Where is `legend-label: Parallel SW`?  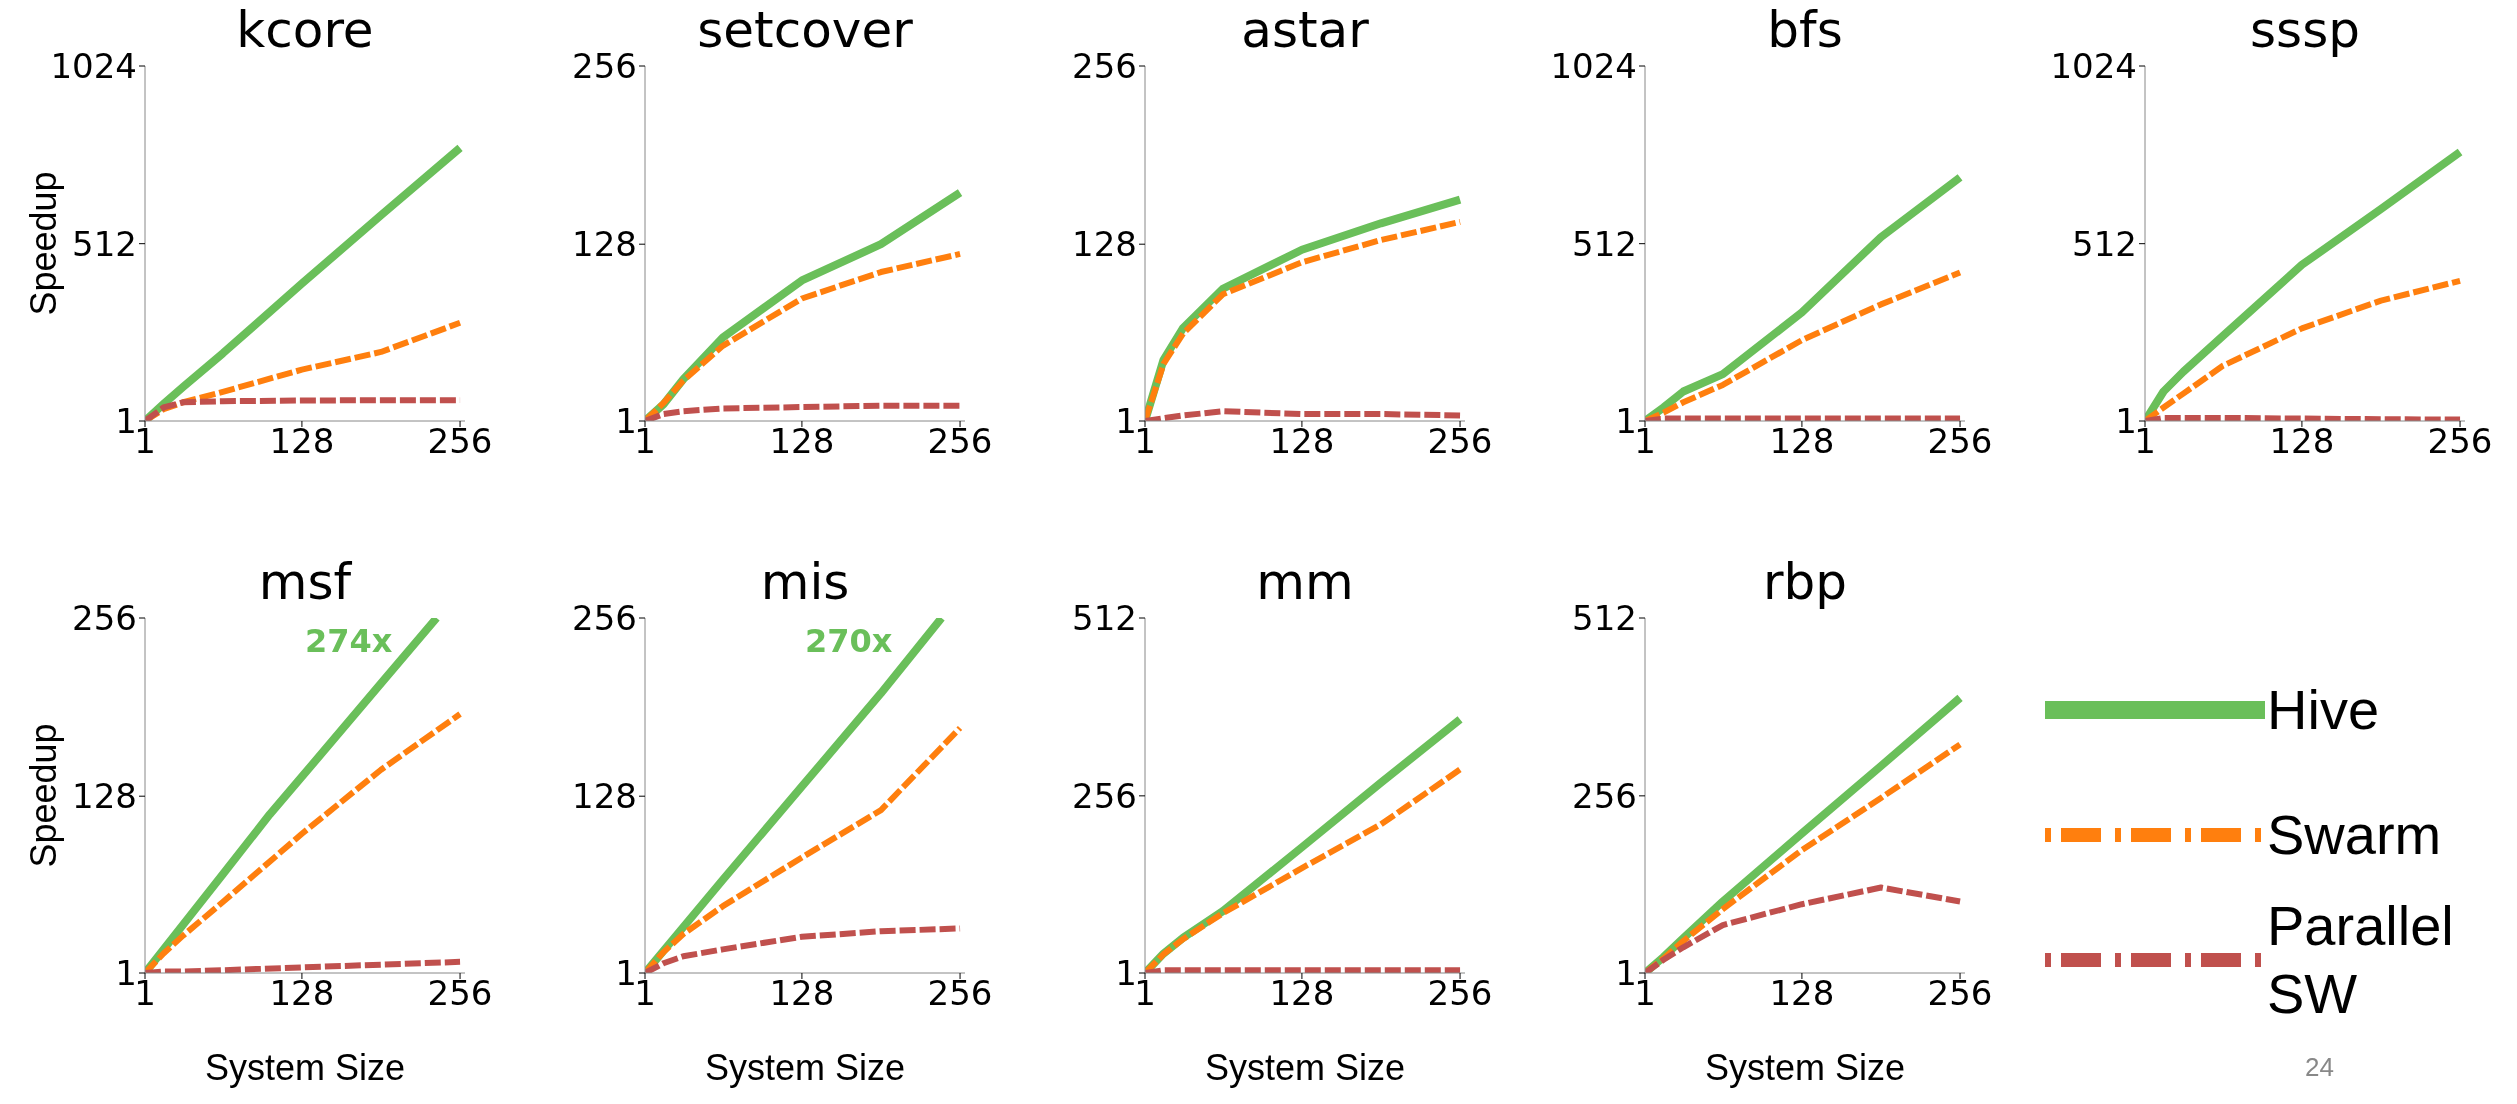
legend-label: Parallel SW is located at coordinates (2360, 959).